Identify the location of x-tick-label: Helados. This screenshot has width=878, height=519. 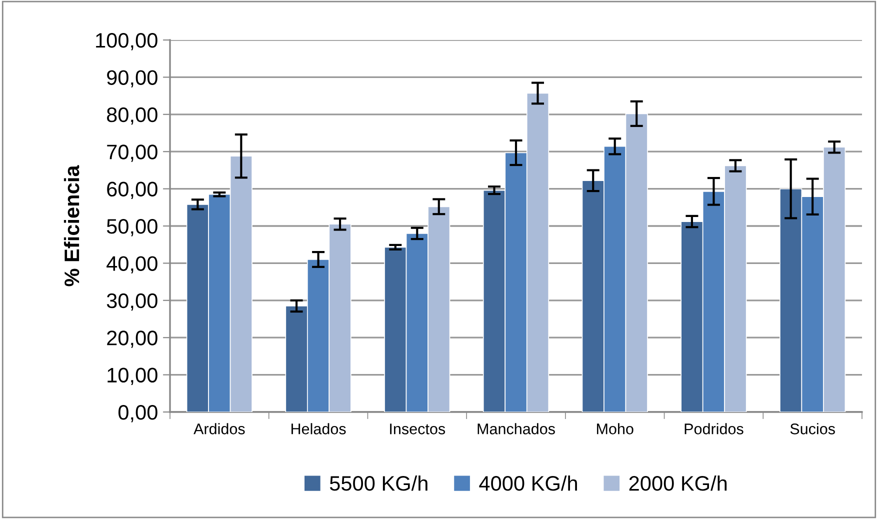
(319, 428).